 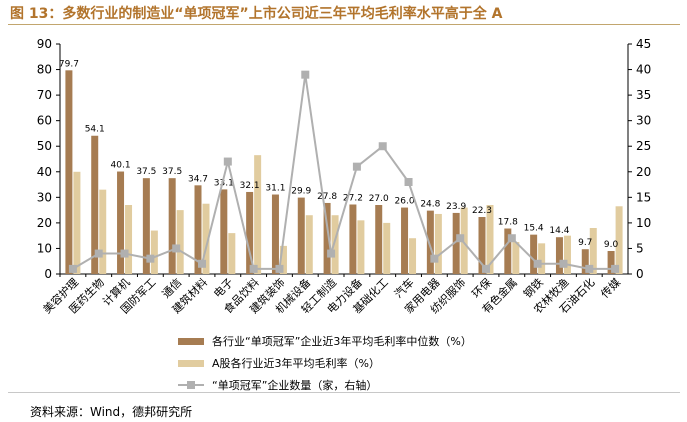 What do you see at coordinates (301, 192) in the screenshot?
I see `bar-data-label: 29.9` at bounding box center [301, 192].